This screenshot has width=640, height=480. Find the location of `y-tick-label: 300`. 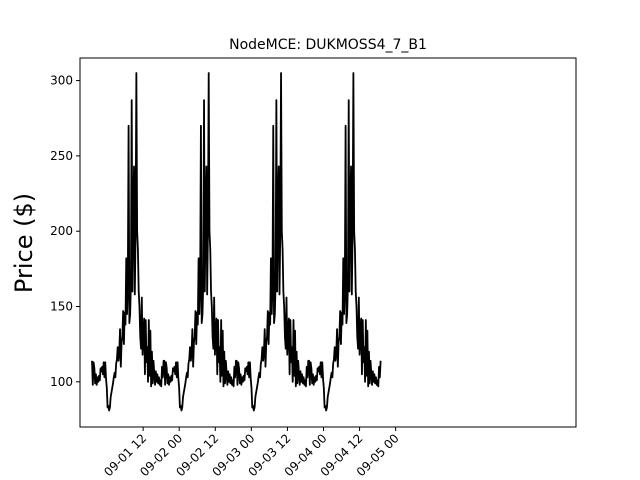

y-tick-label: 300 is located at coordinates (61, 81).